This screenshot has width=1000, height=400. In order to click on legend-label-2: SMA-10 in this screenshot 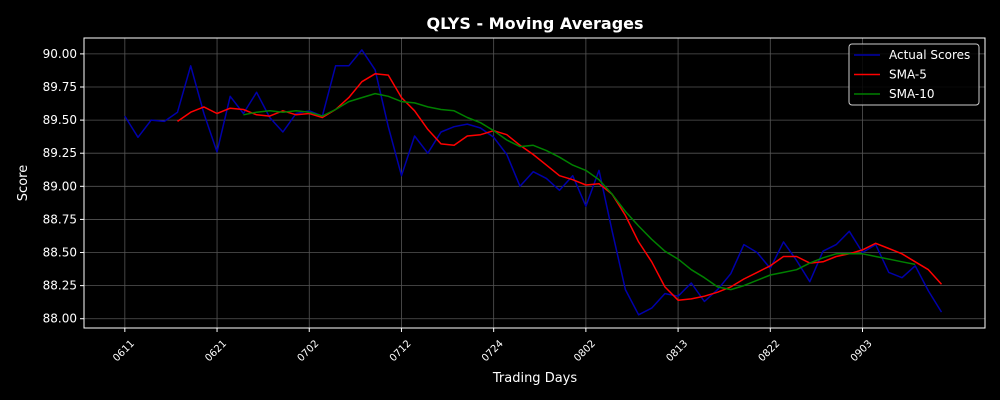, I will do `click(912, 94)`.